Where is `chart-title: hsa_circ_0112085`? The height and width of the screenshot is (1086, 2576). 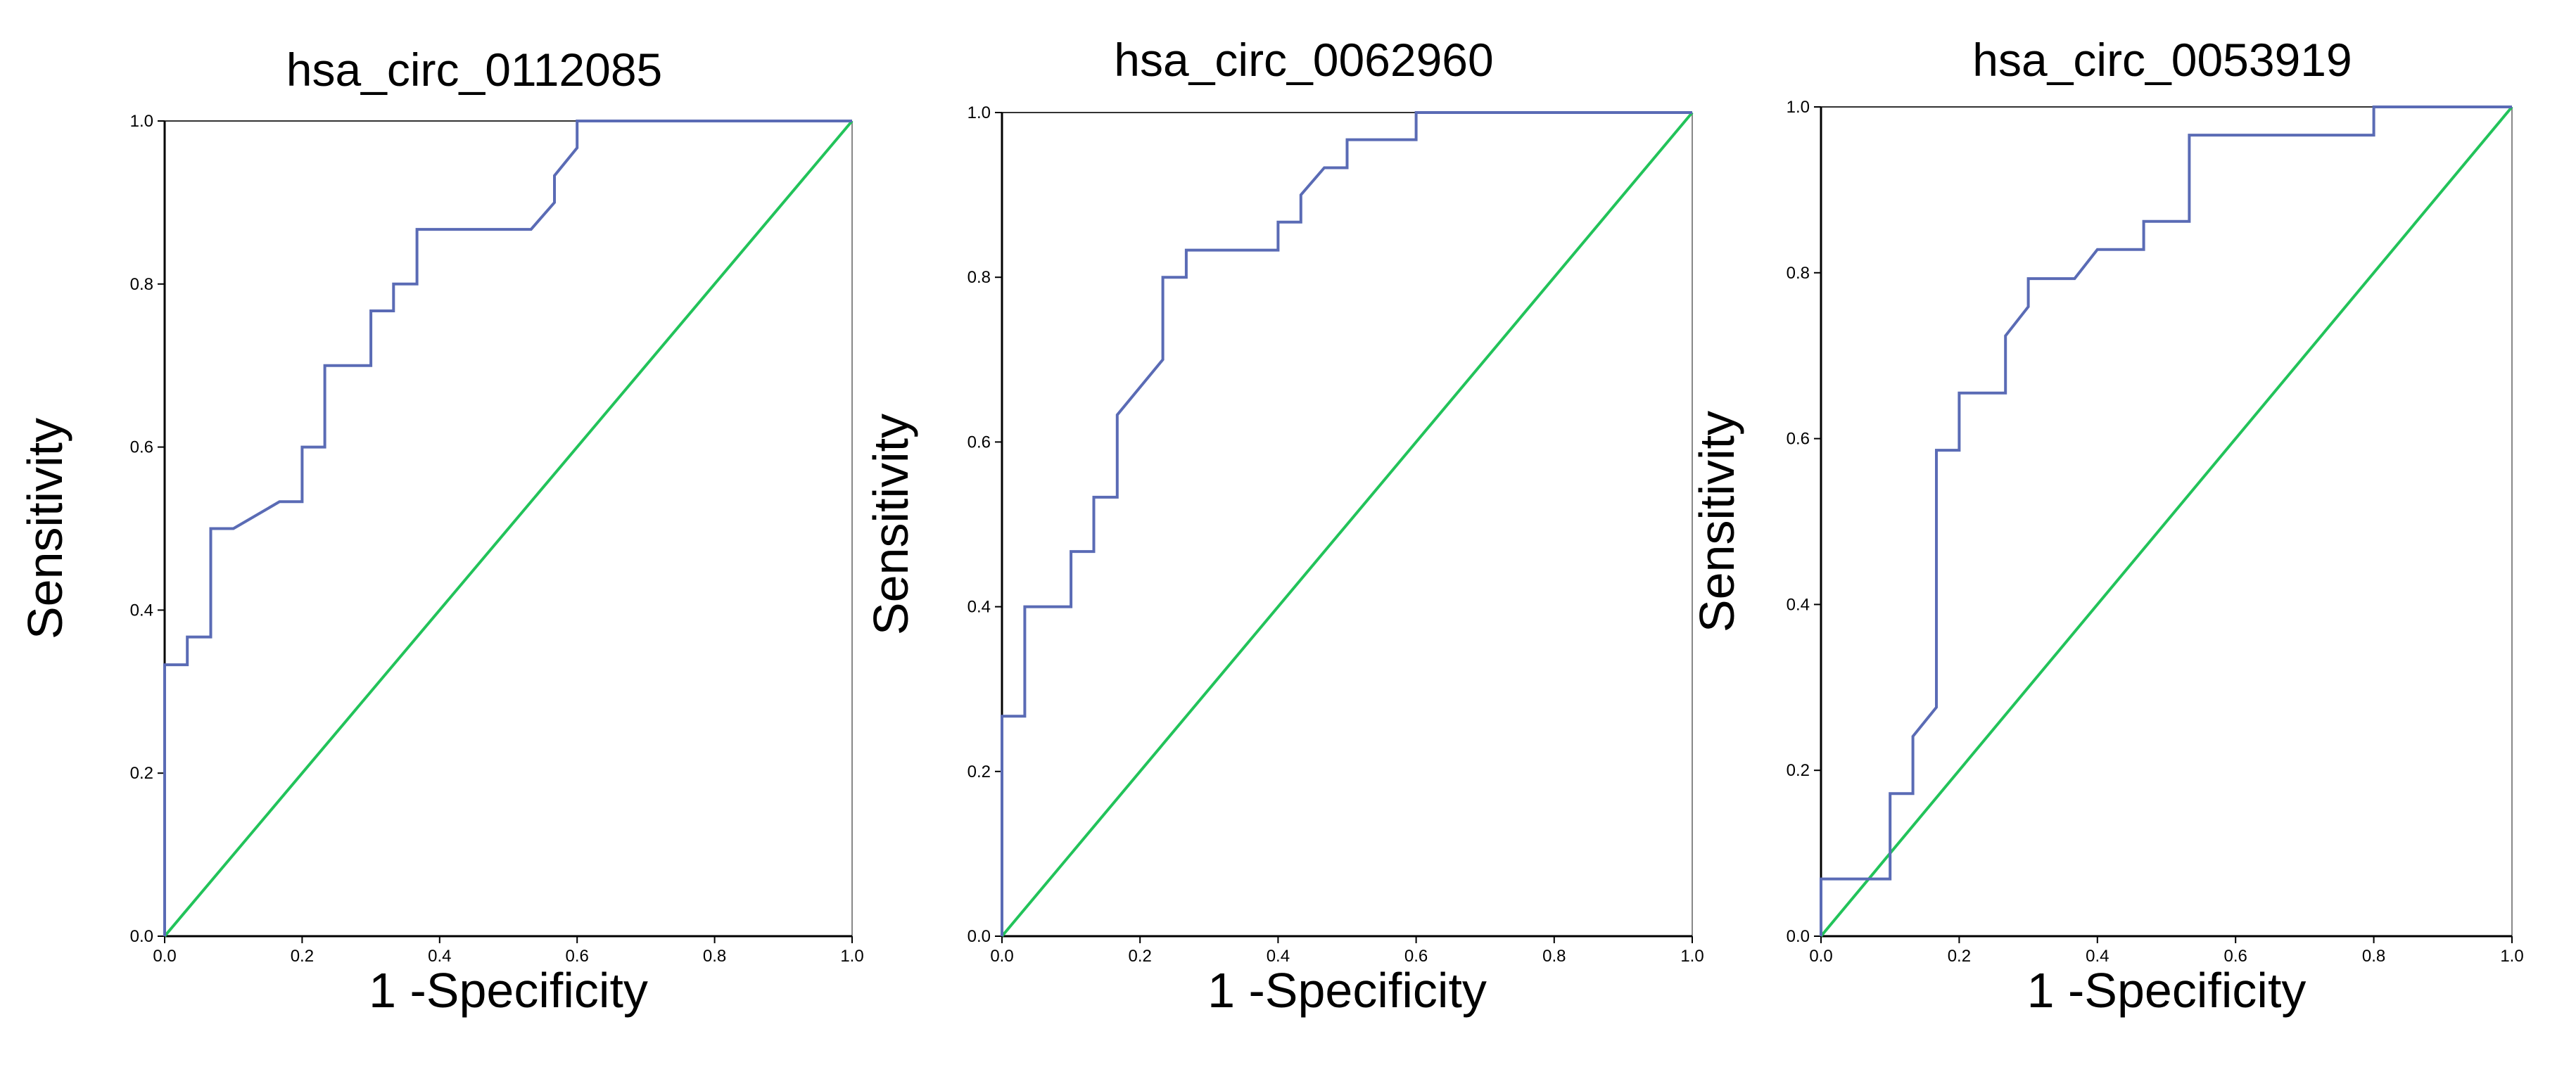
chart-title: hsa_circ_0112085 is located at coordinates (474, 70).